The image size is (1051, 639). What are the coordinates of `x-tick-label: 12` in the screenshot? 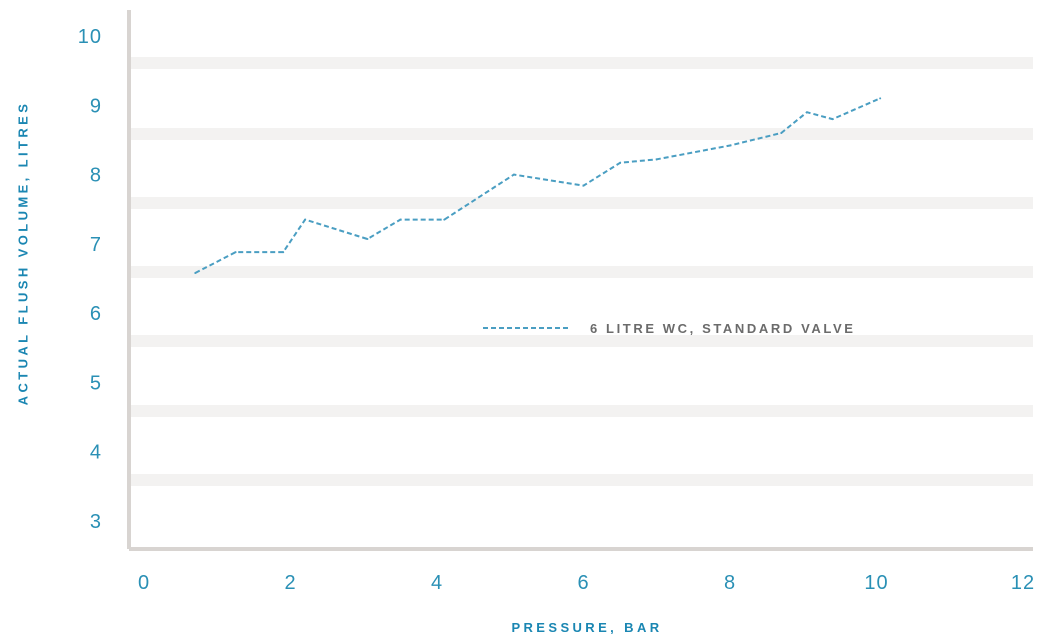 It's located at (1023, 583).